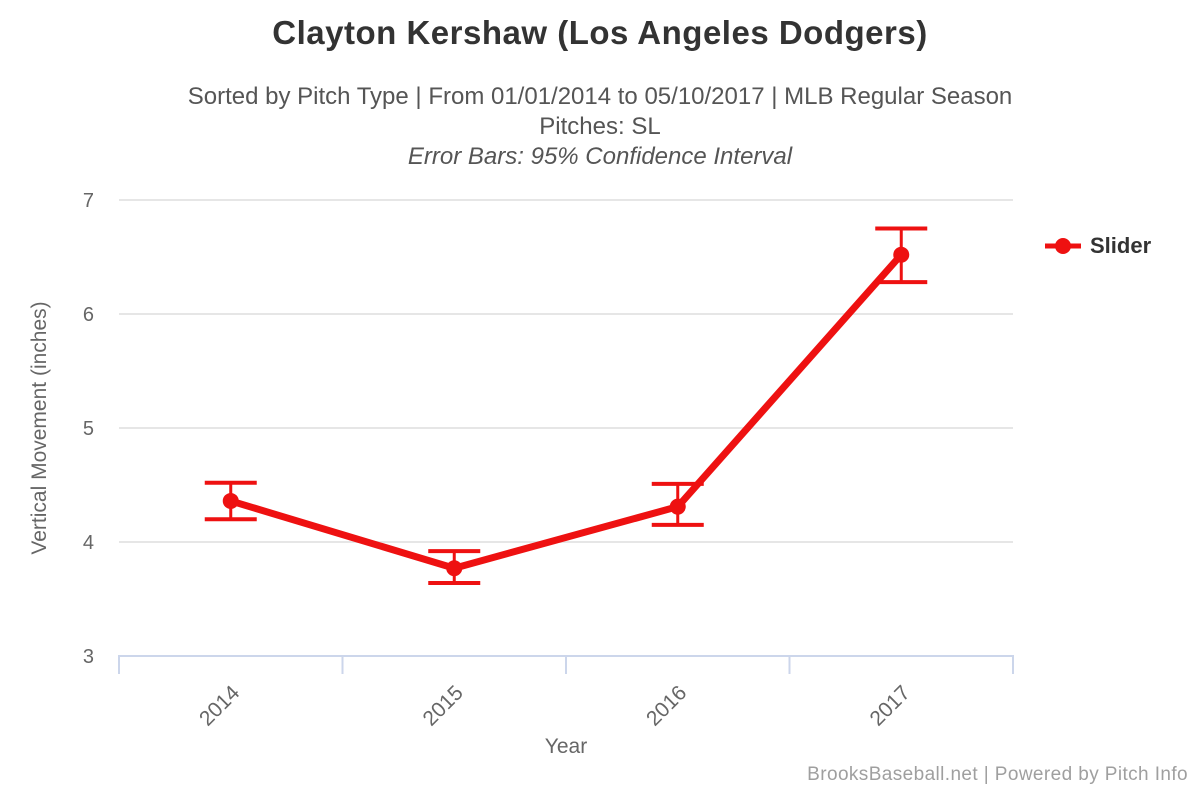  Describe the element at coordinates (88, 315) in the screenshot. I see `y-tick-label-6: 6` at that location.